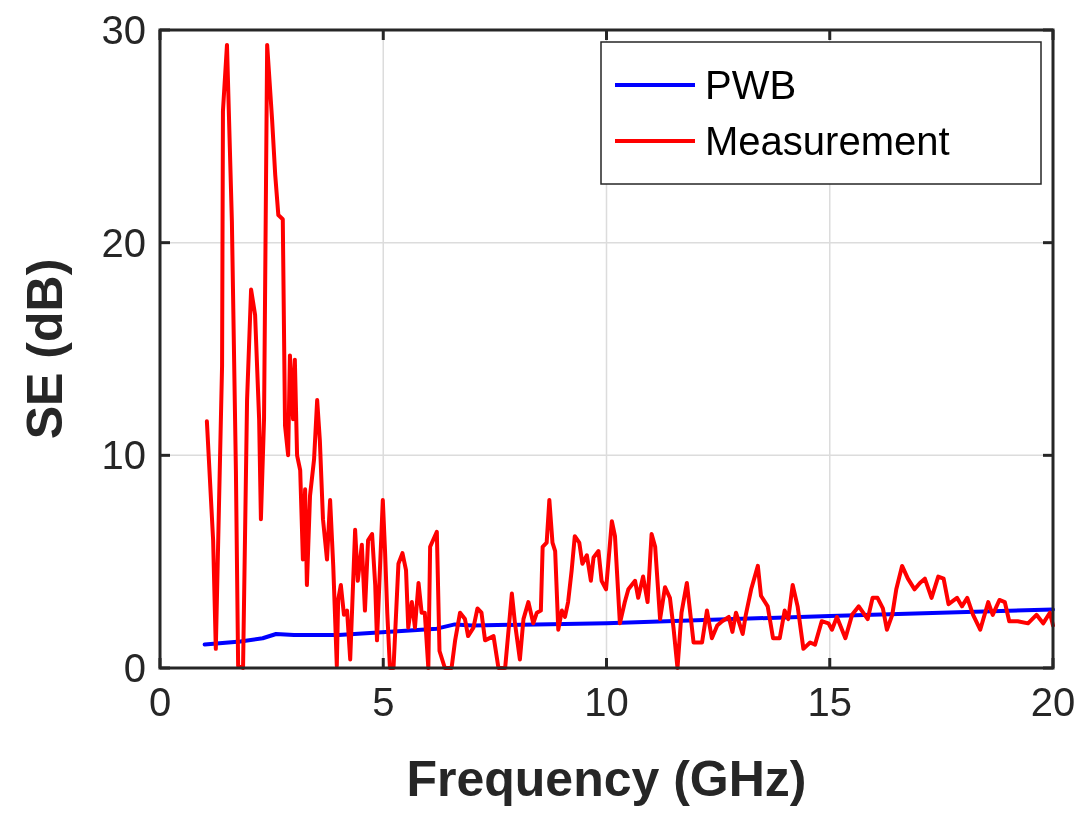 This screenshot has height=838, width=1091. Describe the element at coordinates (45, 349) in the screenshot. I see `y-axis-title: SE (dB)` at that location.